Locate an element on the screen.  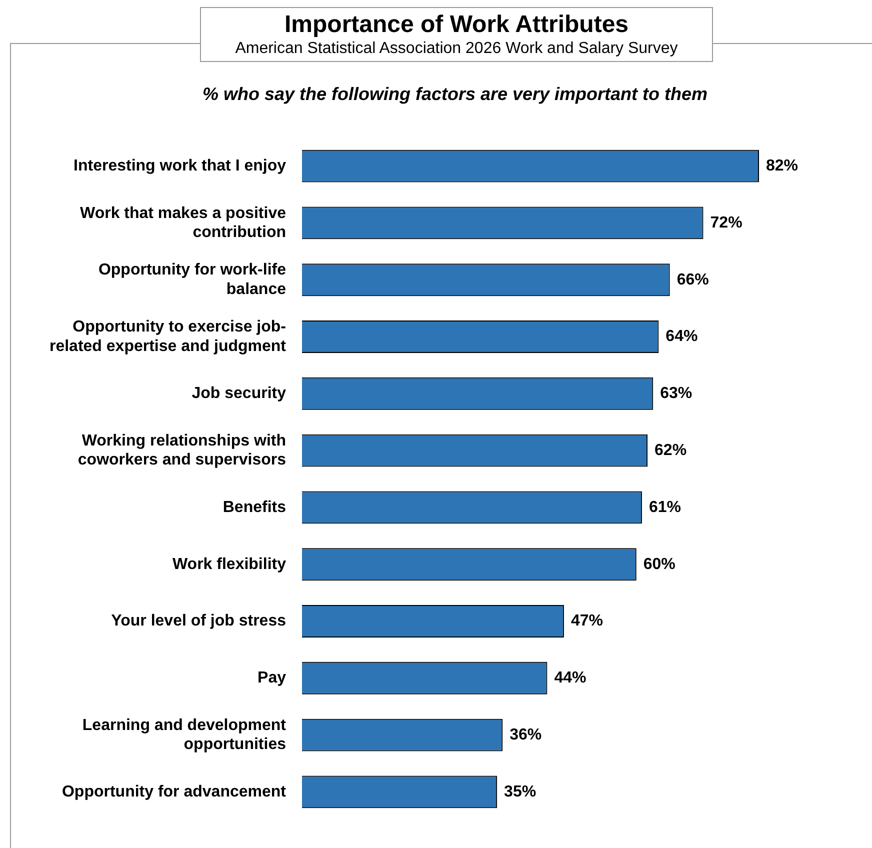
y-tick-label: Benefits is located at coordinates (254, 507).